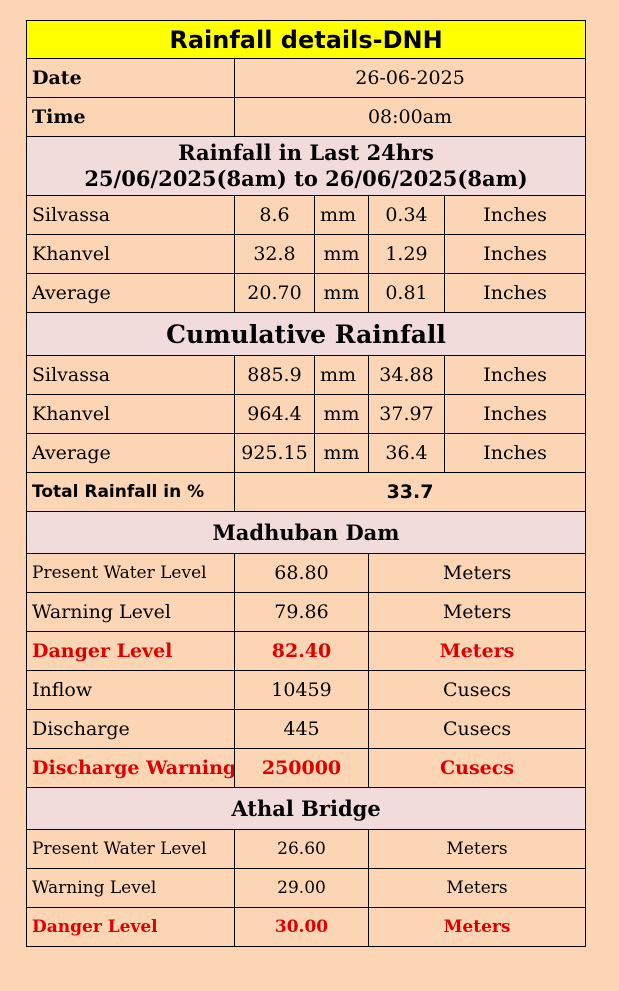 The width and height of the screenshot is (619, 991). I want to click on table-row: Average 925.15 mm 36.4 Inches, so click(306, 453).